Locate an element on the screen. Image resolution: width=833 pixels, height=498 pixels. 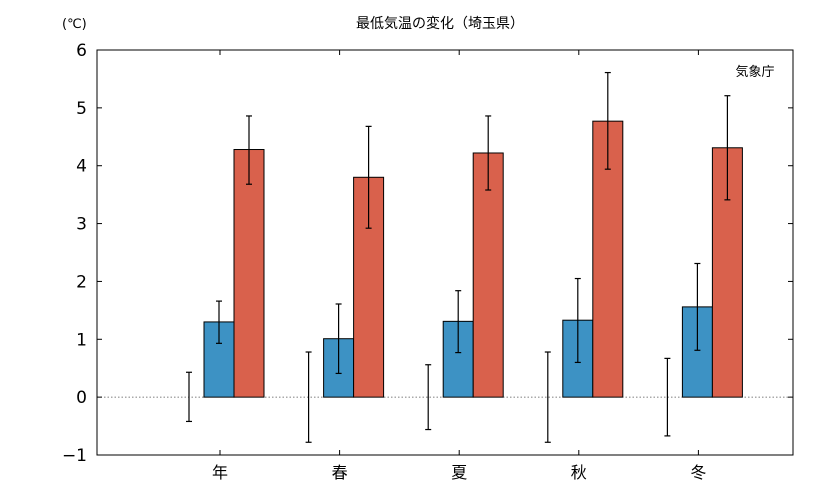
chart-title: 最低気温の変化（埼玉県） is located at coordinates (440, 23).